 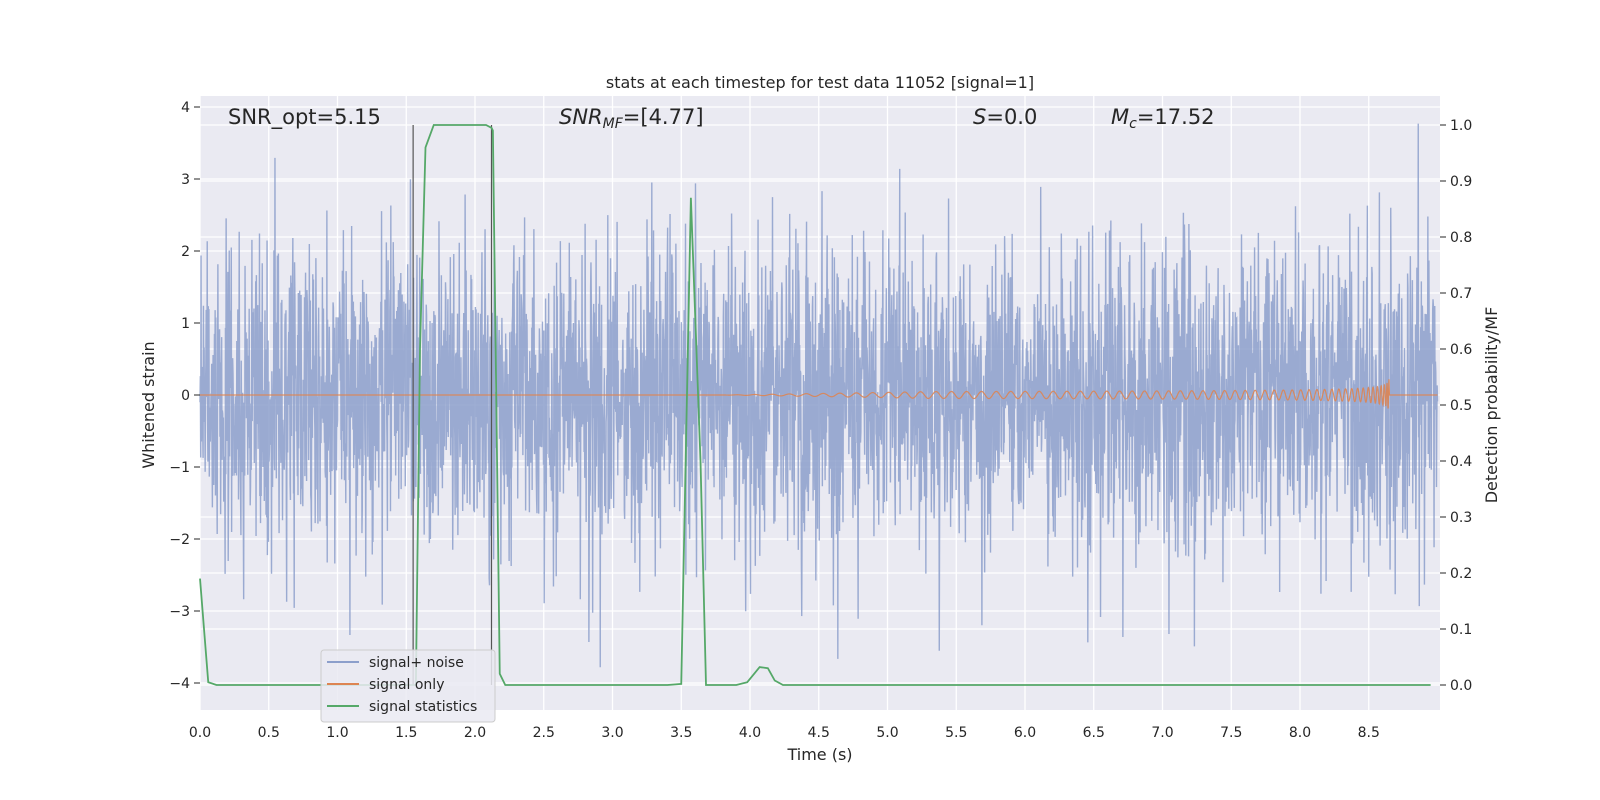 I want to click on legend-label-signal-only: signal only, so click(x=406, y=685).